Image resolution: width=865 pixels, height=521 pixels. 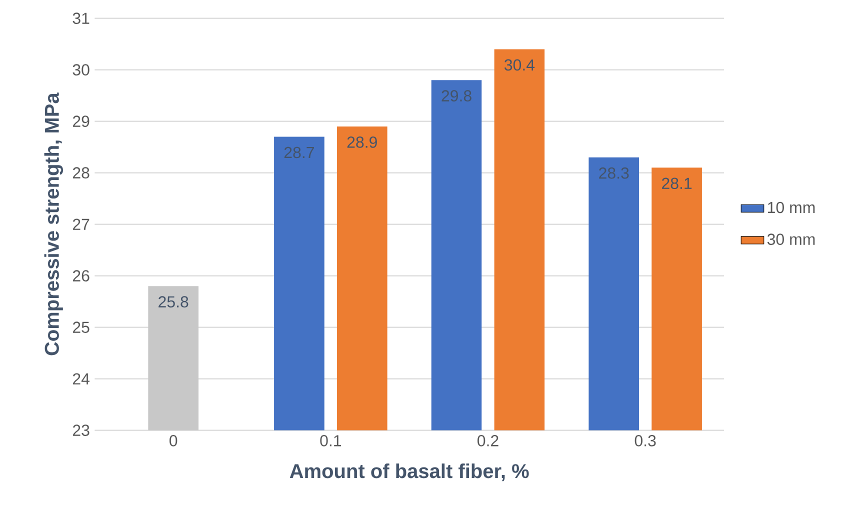 What do you see at coordinates (614, 173) in the screenshot?
I see `data-label: 28.3` at bounding box center [614, 173].